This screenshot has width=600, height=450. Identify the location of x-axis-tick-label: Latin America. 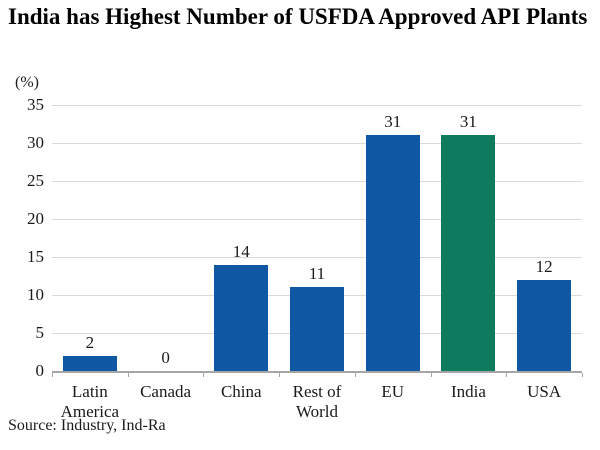
(90, 402).